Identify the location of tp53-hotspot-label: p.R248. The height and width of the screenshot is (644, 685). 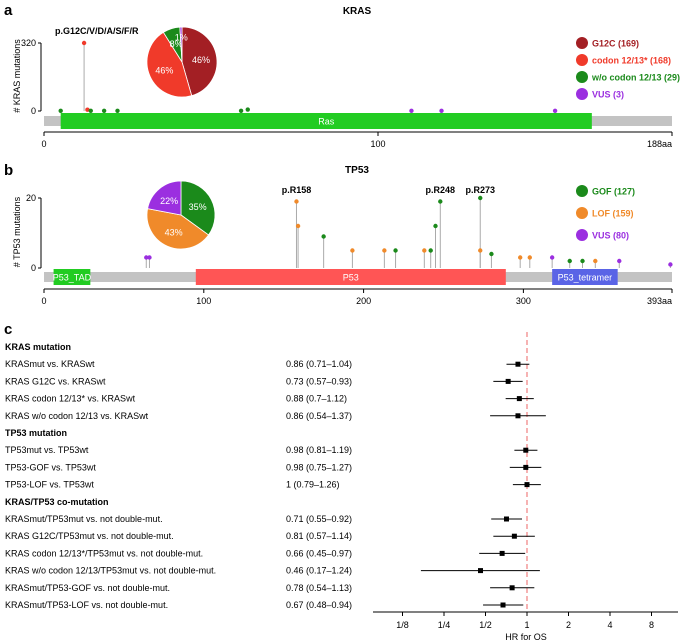
(441, 190).